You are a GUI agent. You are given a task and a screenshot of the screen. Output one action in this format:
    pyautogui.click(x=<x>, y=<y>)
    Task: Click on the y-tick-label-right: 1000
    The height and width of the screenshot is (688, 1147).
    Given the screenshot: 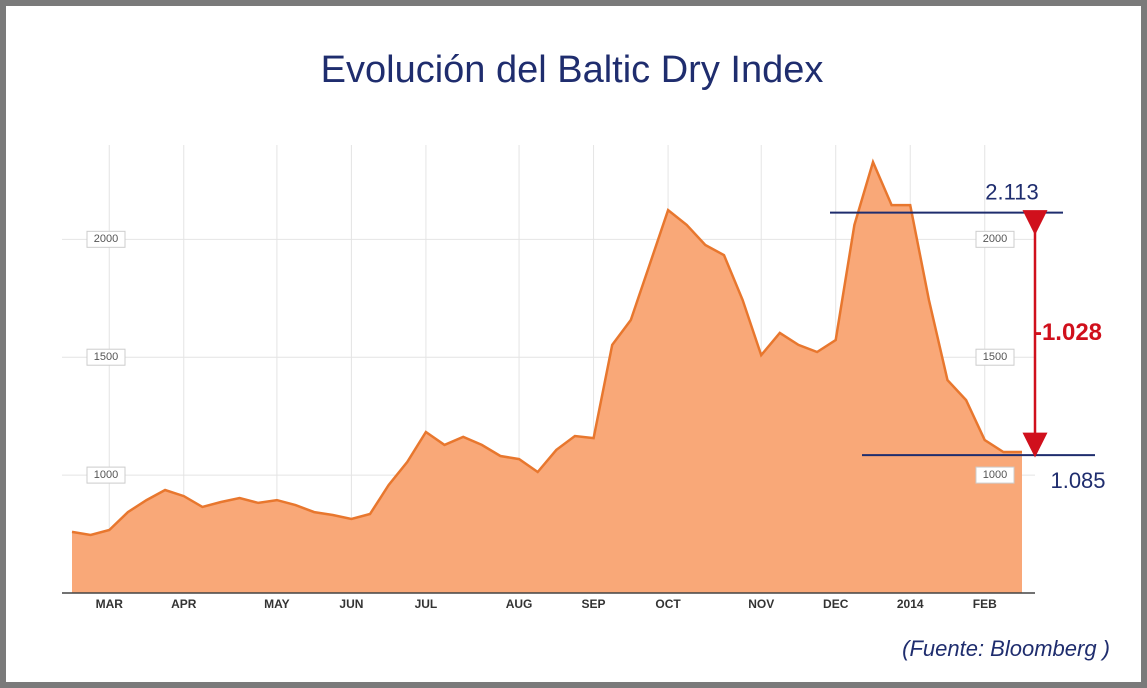 What is the action you would take?
    pyautogui.click(x=995, y=475)
    